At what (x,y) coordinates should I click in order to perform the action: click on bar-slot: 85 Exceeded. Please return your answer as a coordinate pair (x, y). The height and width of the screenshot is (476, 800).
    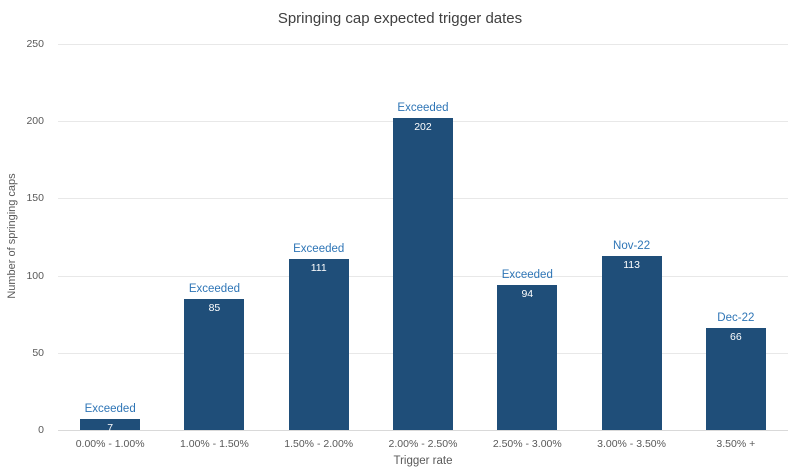
    Looking at the image, I should click on (214, 237).